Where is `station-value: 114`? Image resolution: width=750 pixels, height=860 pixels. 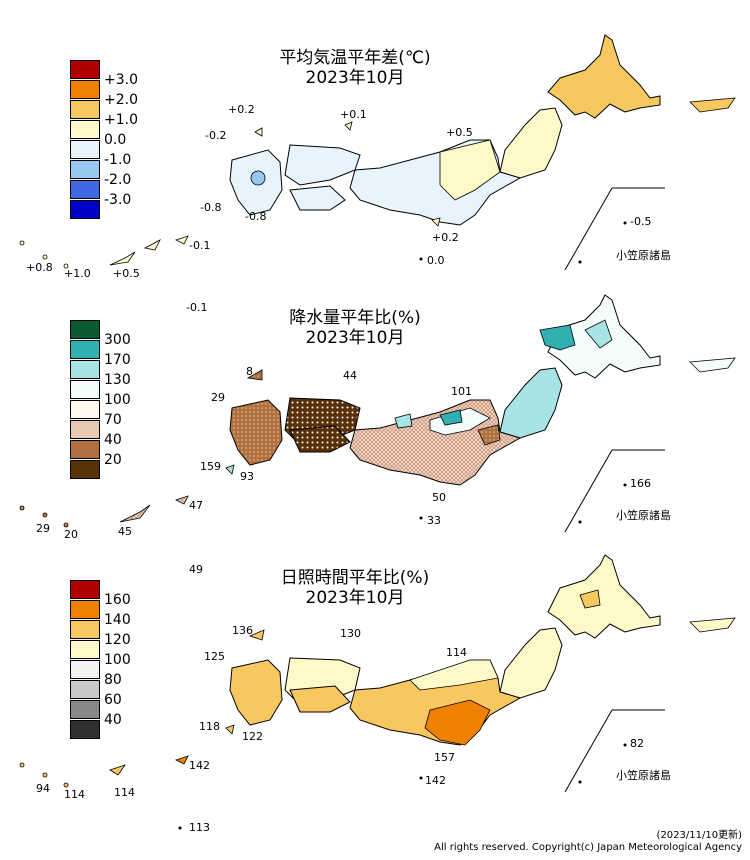
station-value: 114 is located at coordinates (74, 794).